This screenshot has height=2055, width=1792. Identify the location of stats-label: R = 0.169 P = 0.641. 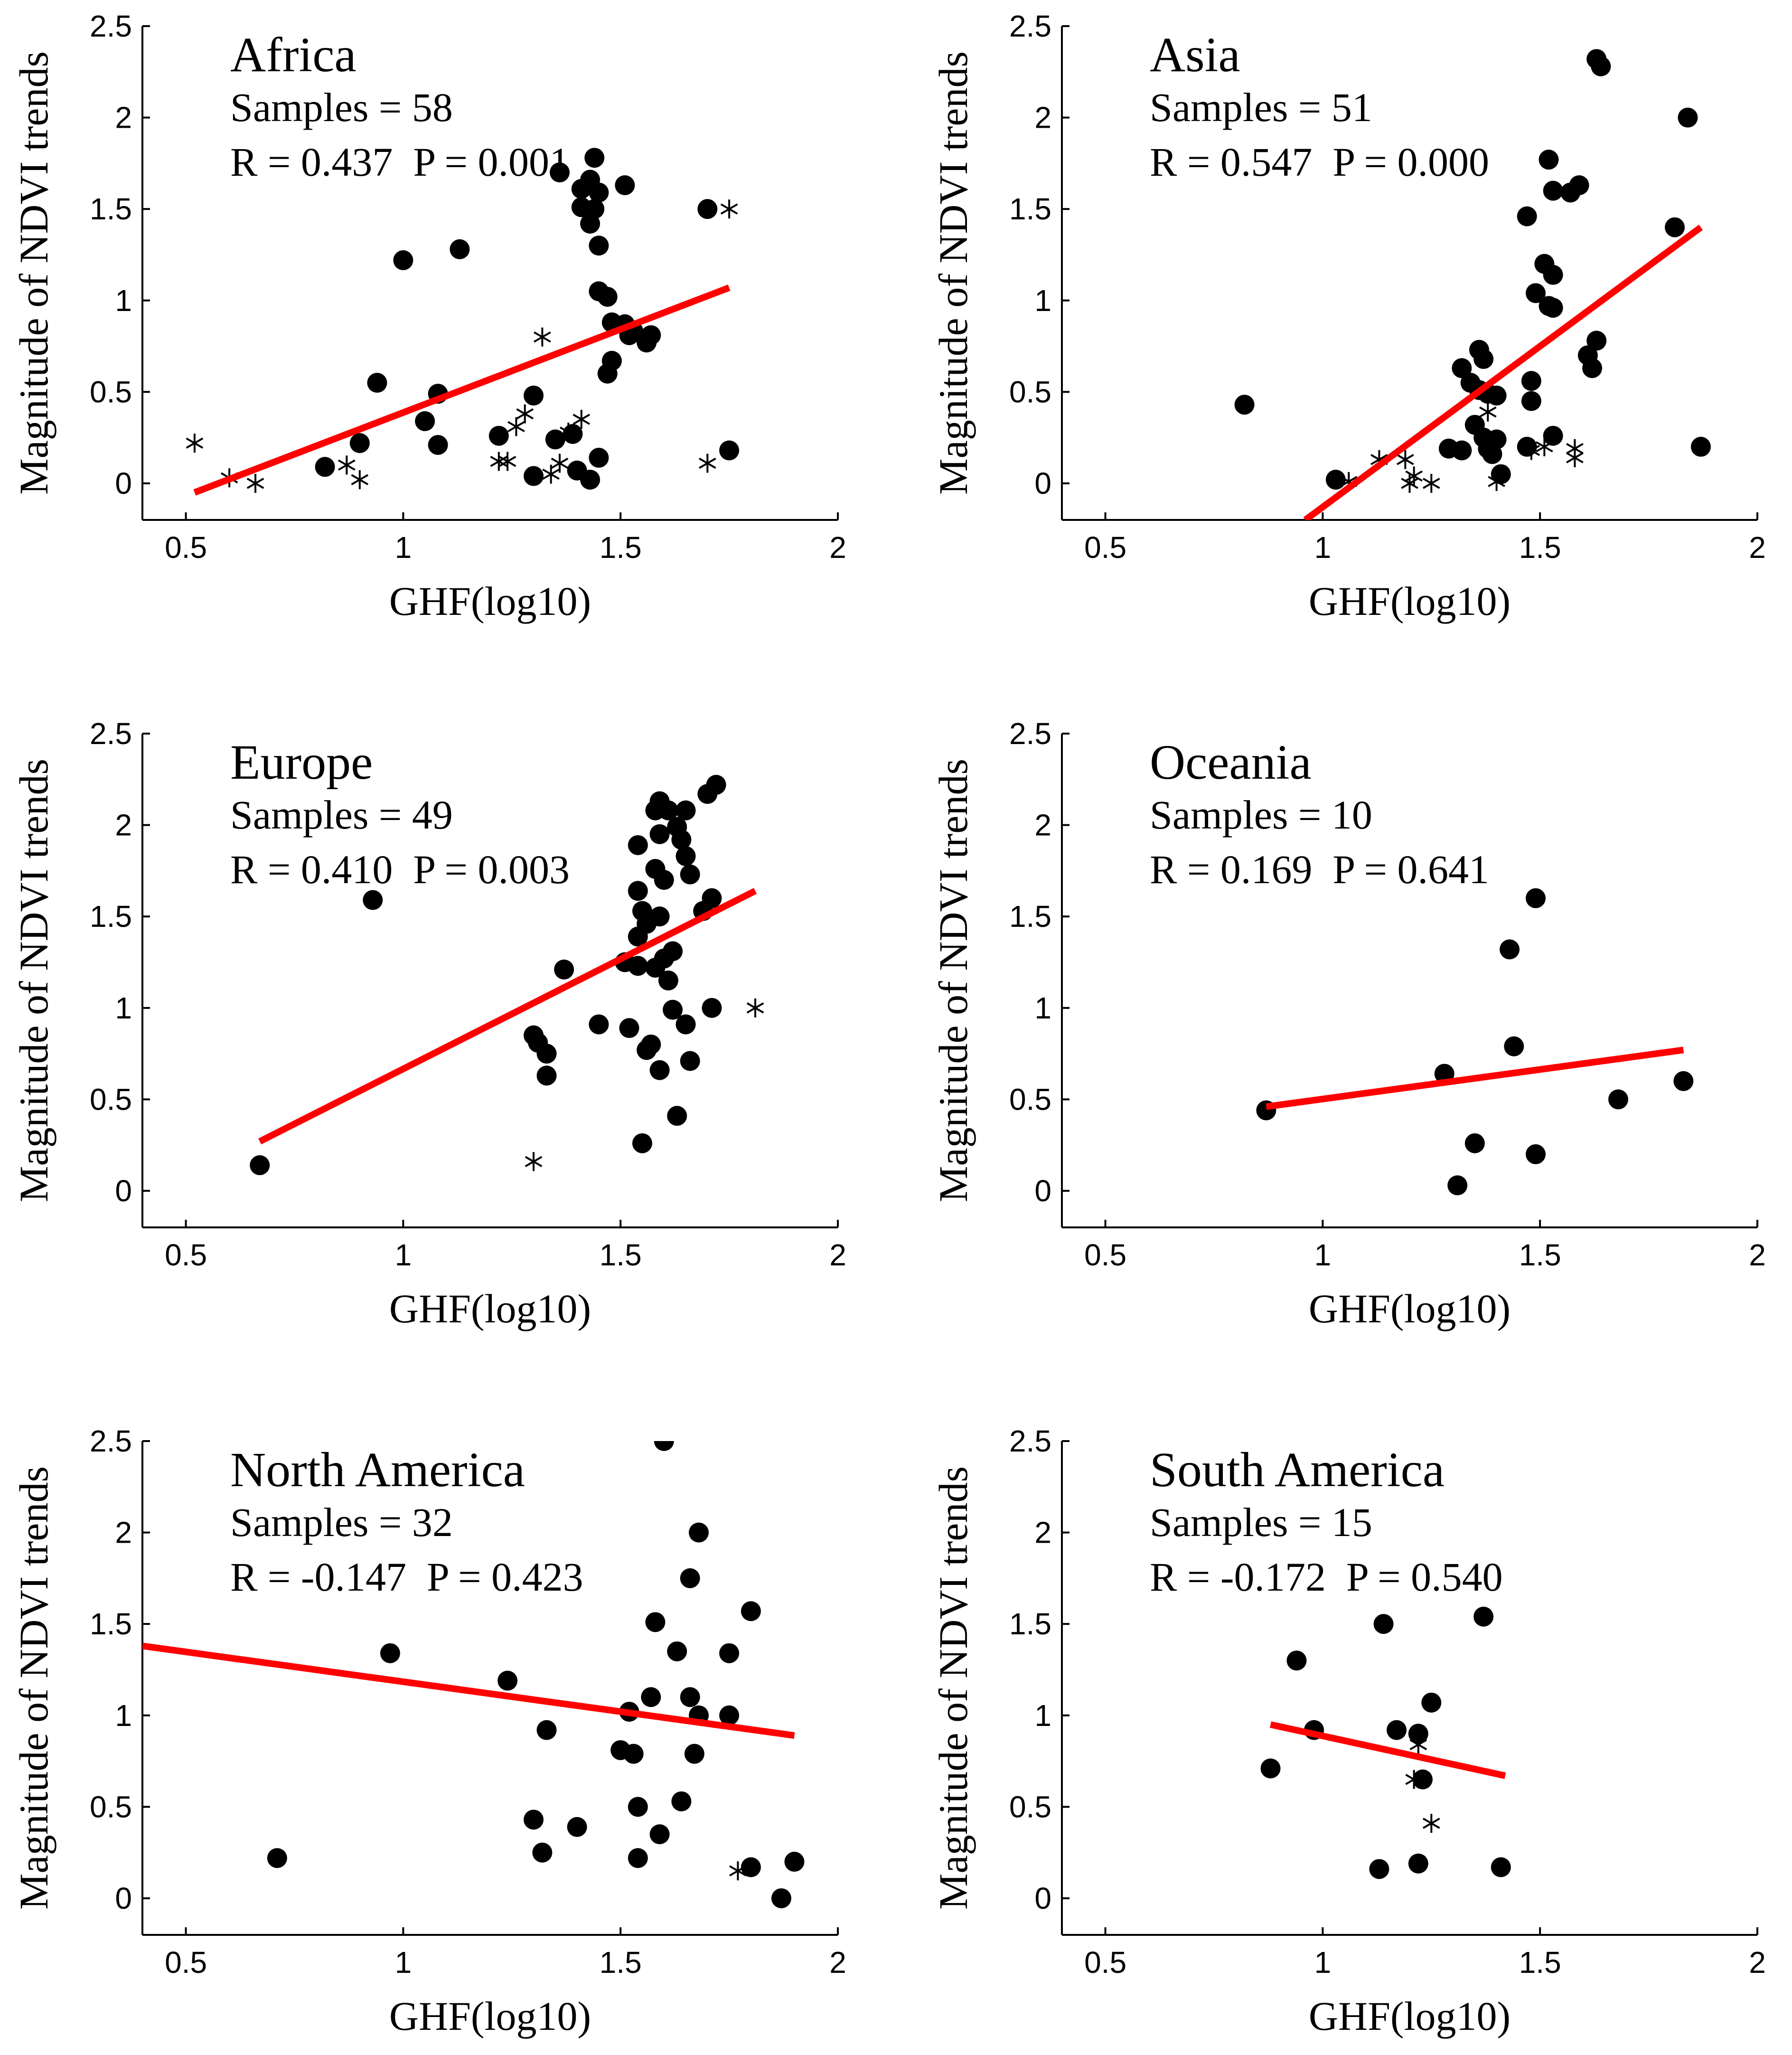
(1320, 869).